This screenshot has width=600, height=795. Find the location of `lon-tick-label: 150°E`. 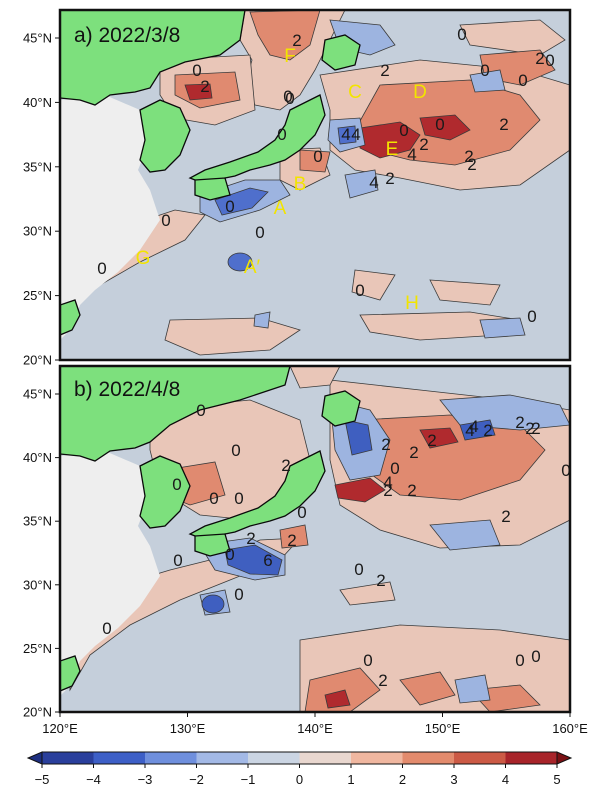

lon-tick-label: 150°E is located at coordinates (443, 728).